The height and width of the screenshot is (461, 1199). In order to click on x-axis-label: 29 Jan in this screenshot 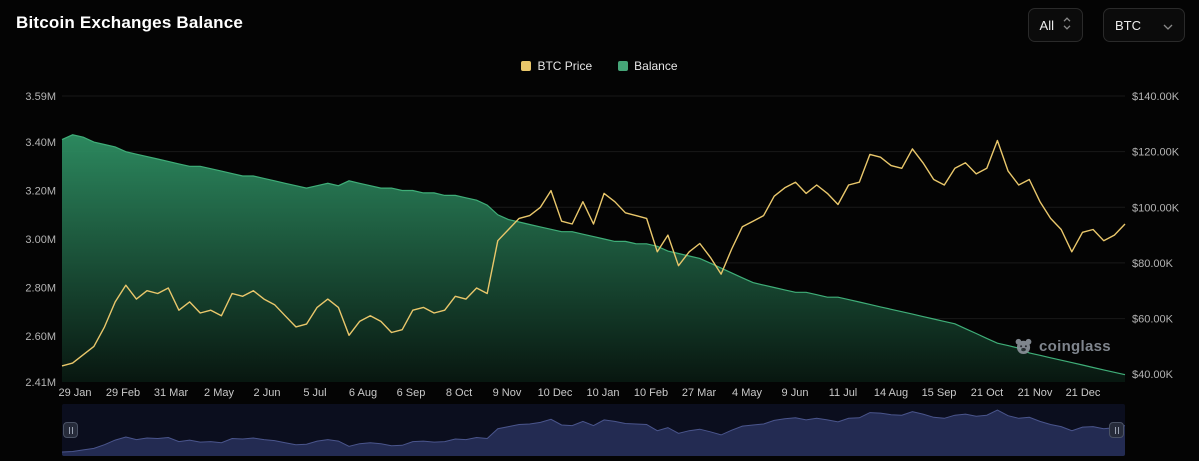, I will do `click(74, 393)`.